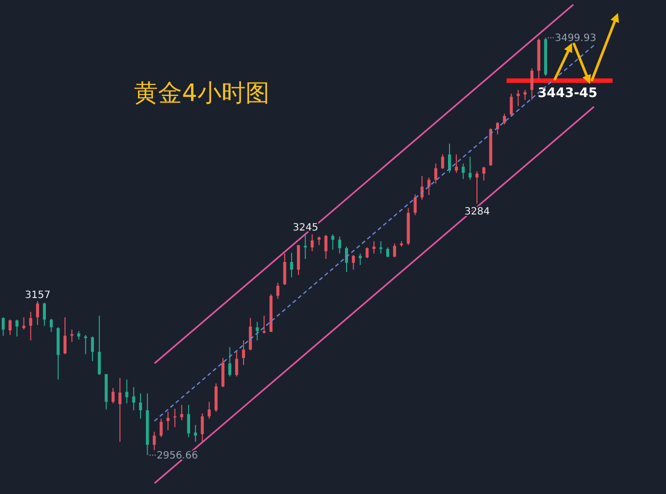 The image size is (666, 494). Describe the element at coordinates (568, 93) in the screenshot. I see `band-label: 3443-45` at that location.